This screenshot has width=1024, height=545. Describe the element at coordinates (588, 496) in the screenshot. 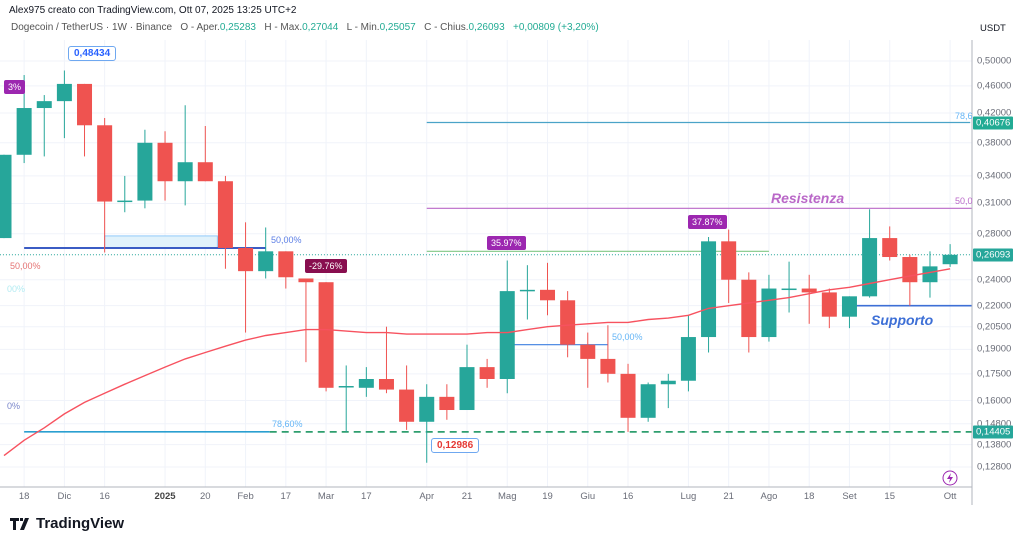

I see `time-tick-label: Giu` at that location.